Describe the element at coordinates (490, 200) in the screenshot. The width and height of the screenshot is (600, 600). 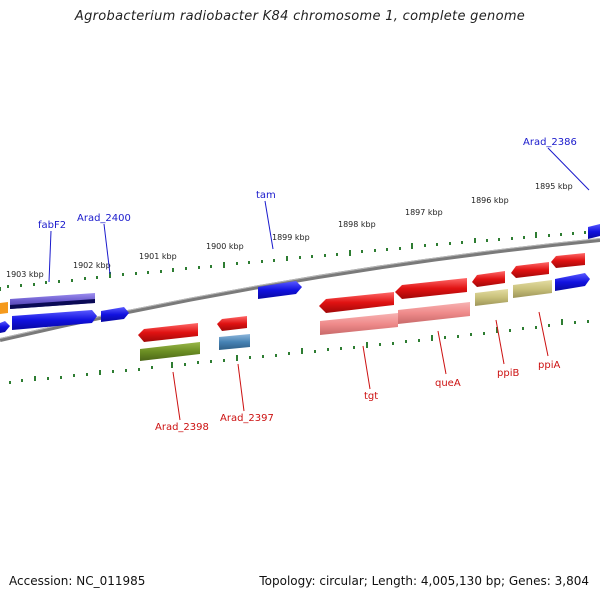
I see `scale-label-1896: 1896 kbp` at that location.